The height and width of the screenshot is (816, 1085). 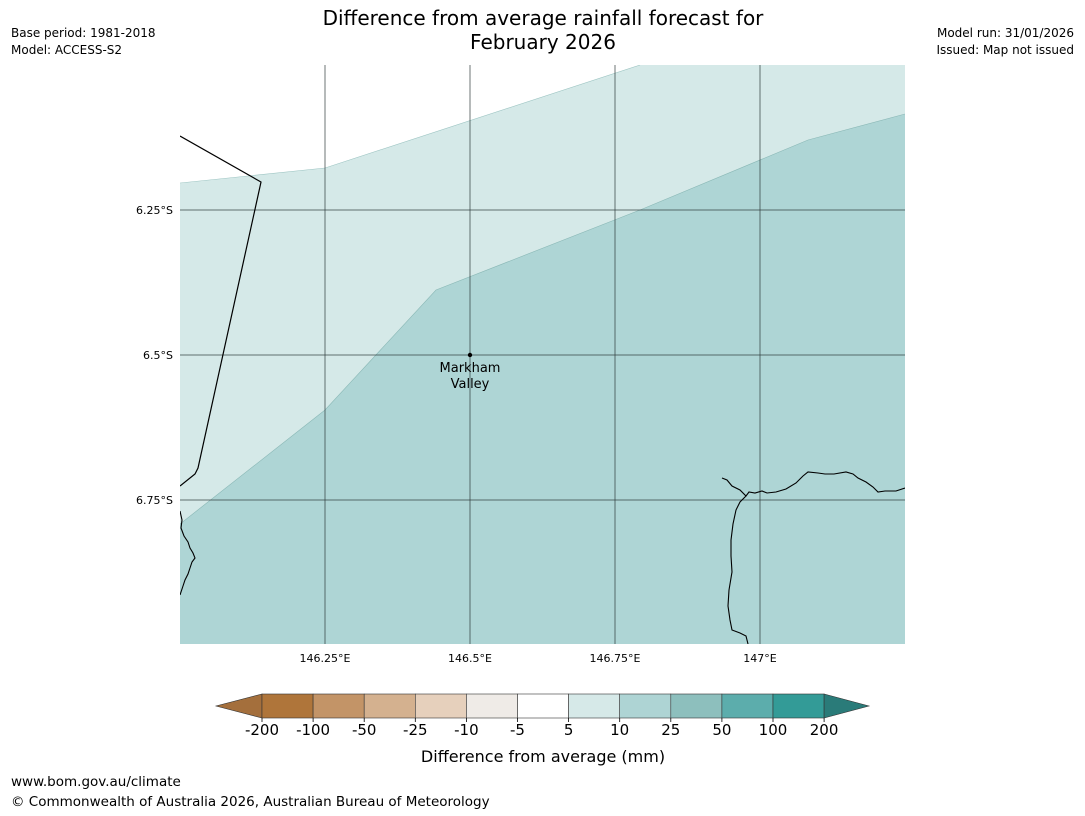 I want to click on border-line, so click(x=221, y=311).